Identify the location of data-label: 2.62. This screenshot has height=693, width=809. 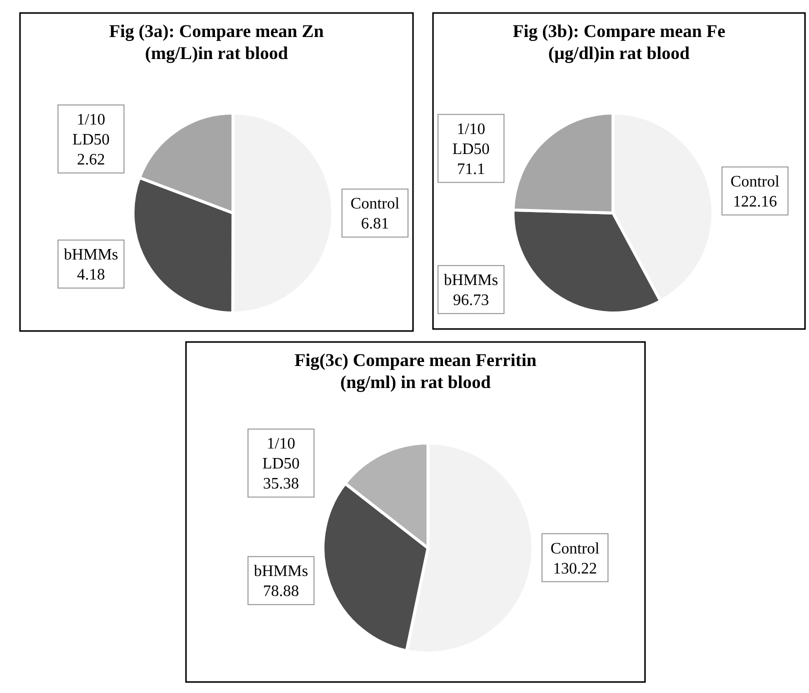
(91, 160).